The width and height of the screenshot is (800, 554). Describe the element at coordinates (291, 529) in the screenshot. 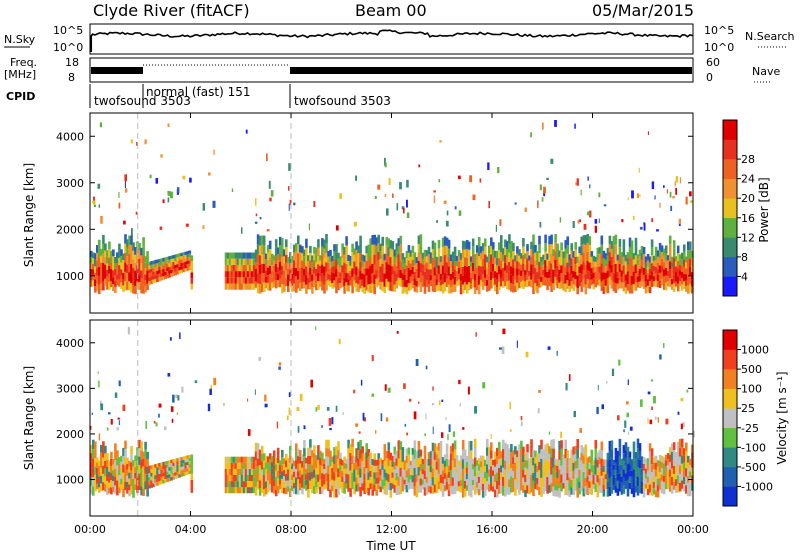

I see `xtick-label: 08:00` at that location.